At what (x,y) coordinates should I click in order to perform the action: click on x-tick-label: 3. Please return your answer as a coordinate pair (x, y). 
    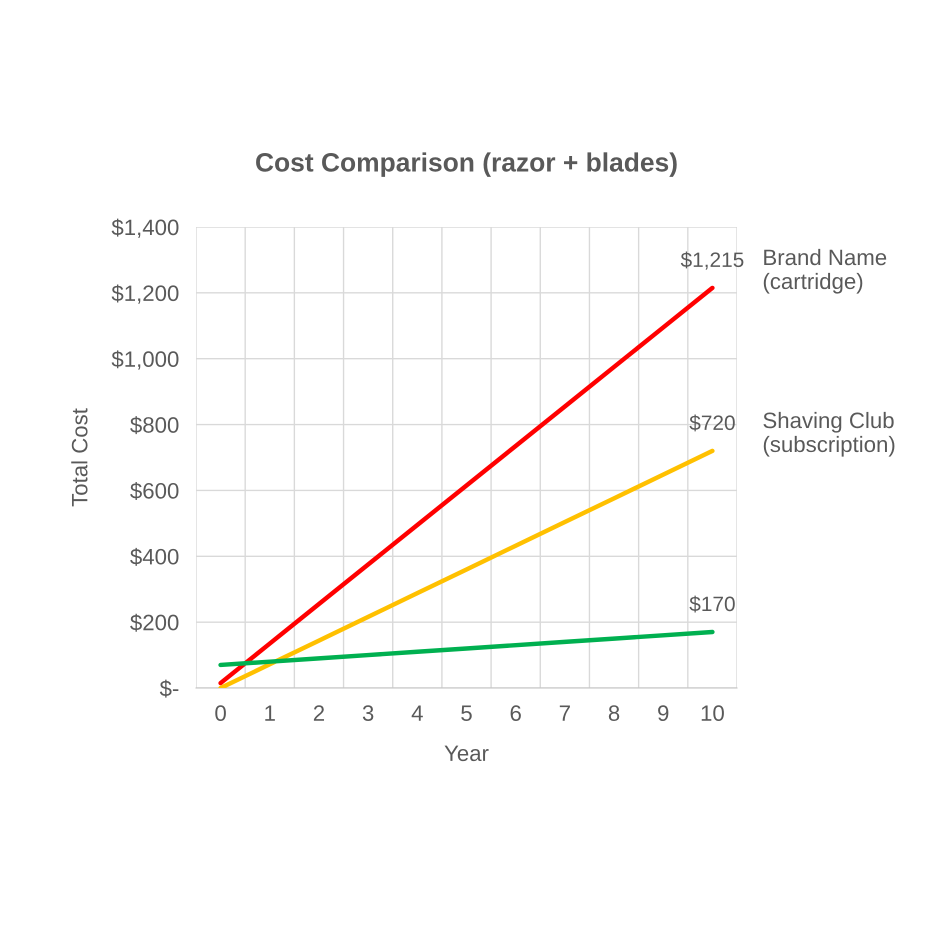
    Looking at the image, I should click on (368, 713).